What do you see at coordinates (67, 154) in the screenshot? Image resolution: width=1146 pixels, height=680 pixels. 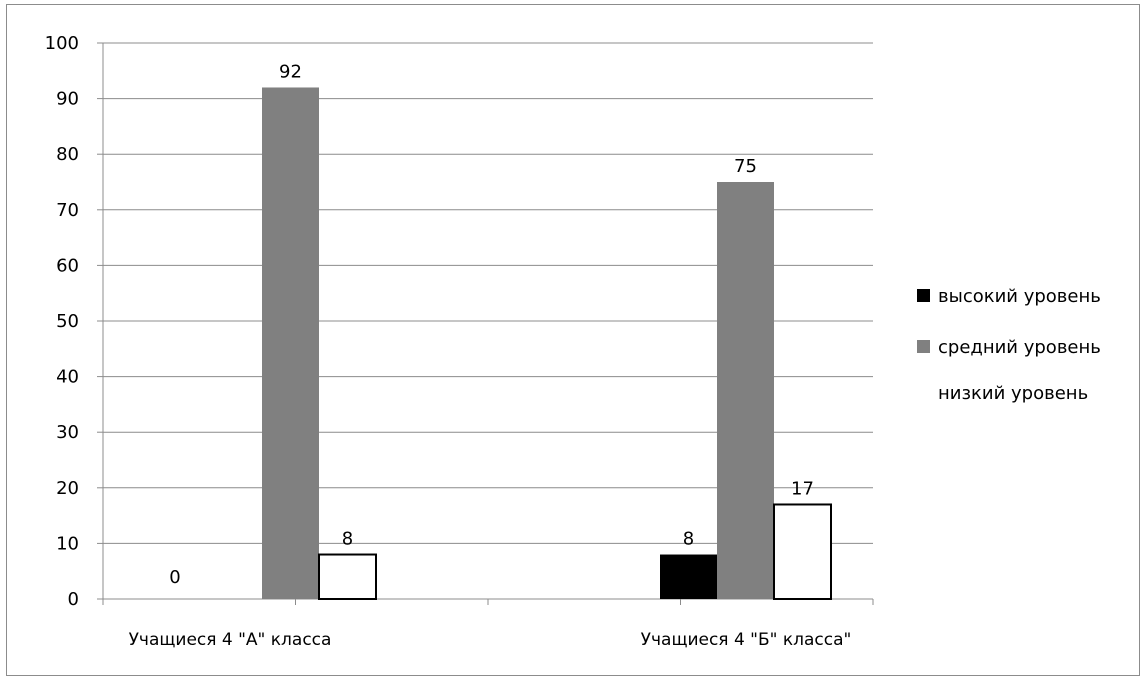 I see `y-tick-label: 80` at bounding box center [67, 154].